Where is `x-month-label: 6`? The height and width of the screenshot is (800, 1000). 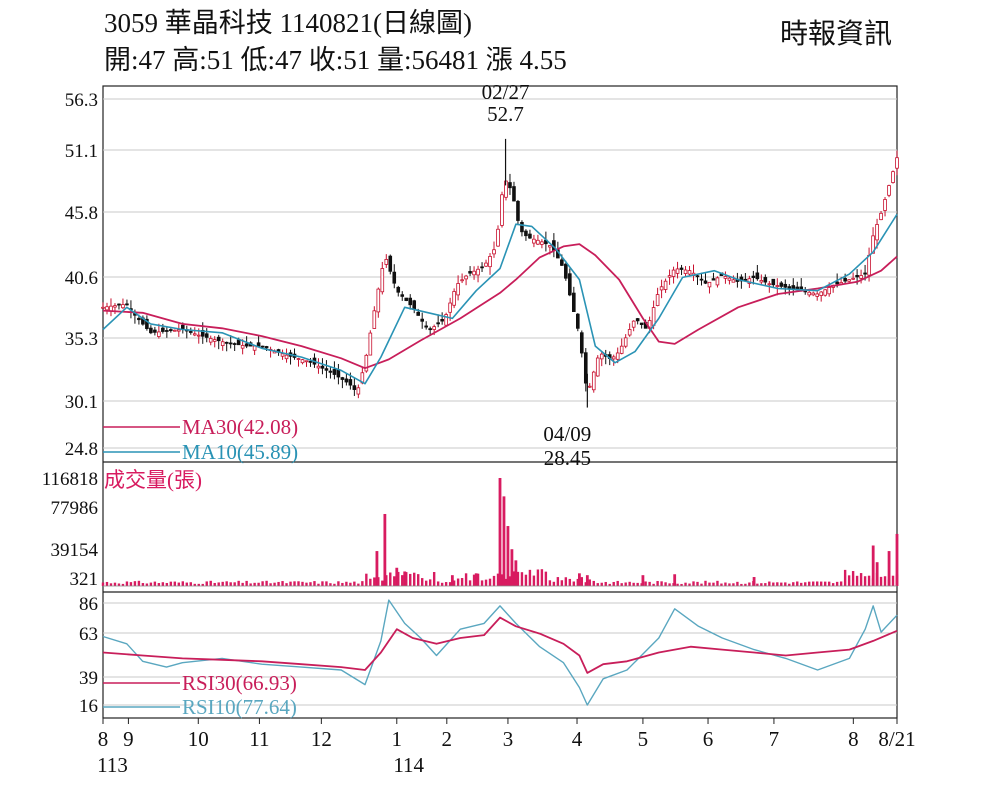
x-month-label: 6 is located at coordinates (708, 739).